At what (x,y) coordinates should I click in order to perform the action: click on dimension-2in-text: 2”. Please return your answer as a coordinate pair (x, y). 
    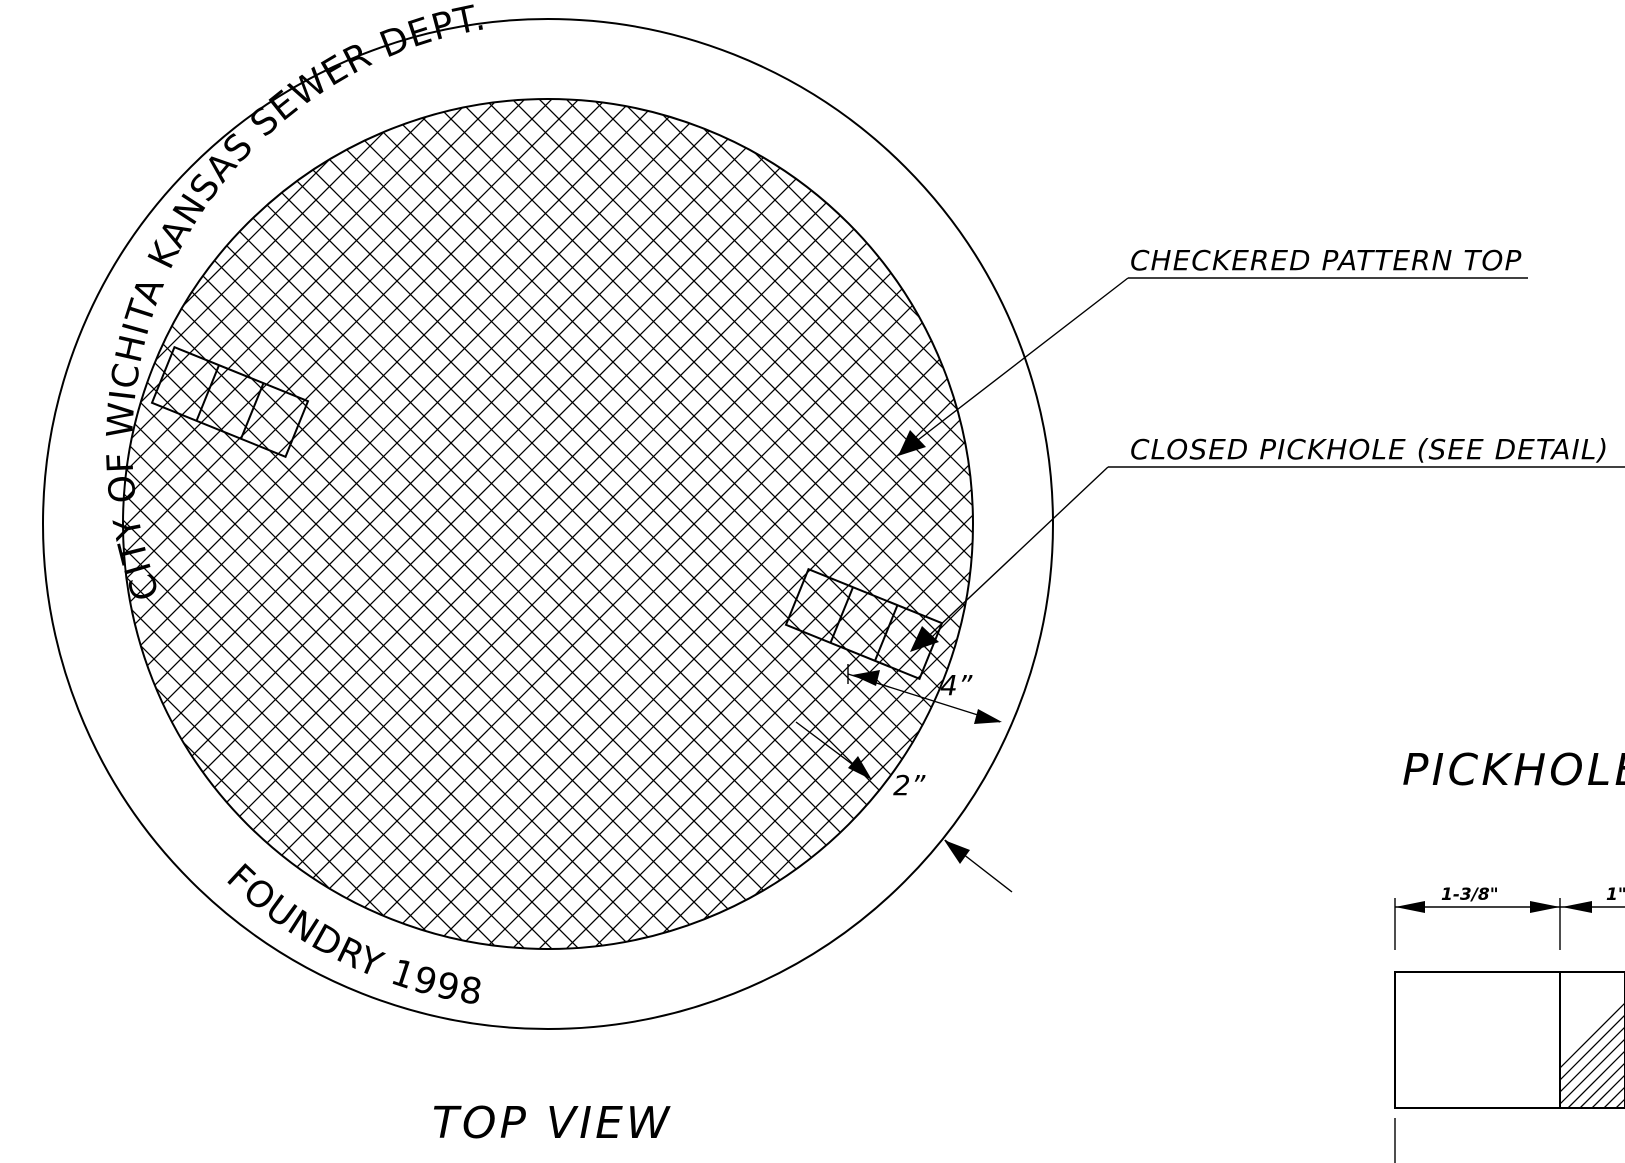
    Looking at the image, I should click on (909, 785).